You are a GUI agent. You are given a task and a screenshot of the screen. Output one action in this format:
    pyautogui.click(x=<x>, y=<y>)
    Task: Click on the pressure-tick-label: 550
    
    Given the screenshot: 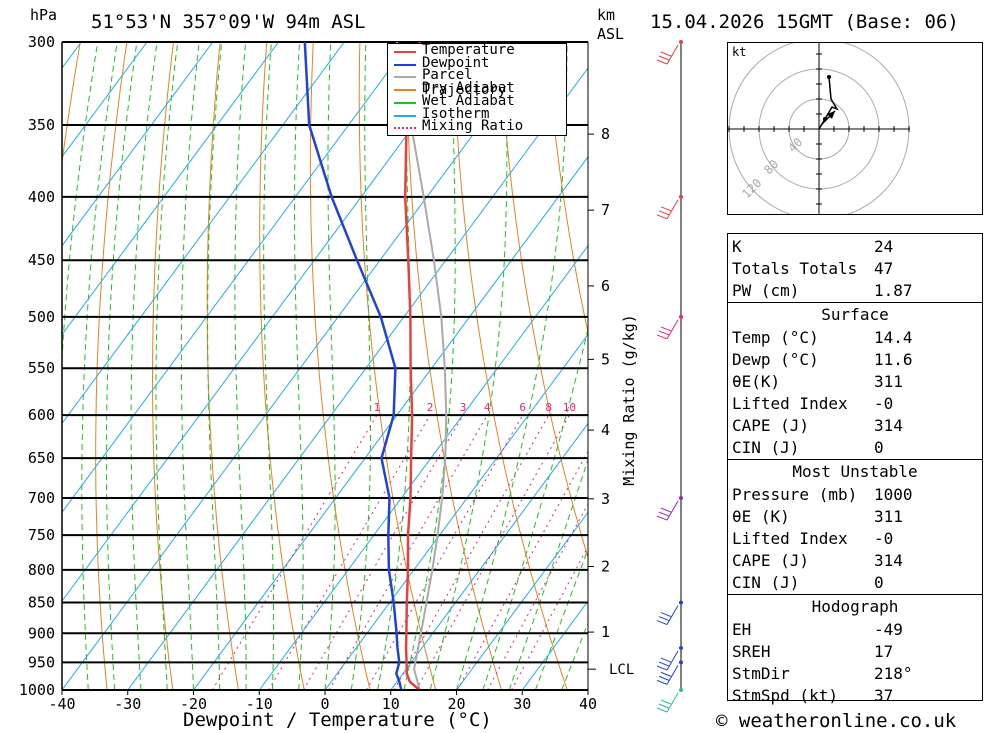 What is the action you would take?
    pyautogui.click(x=41, y=368)
    